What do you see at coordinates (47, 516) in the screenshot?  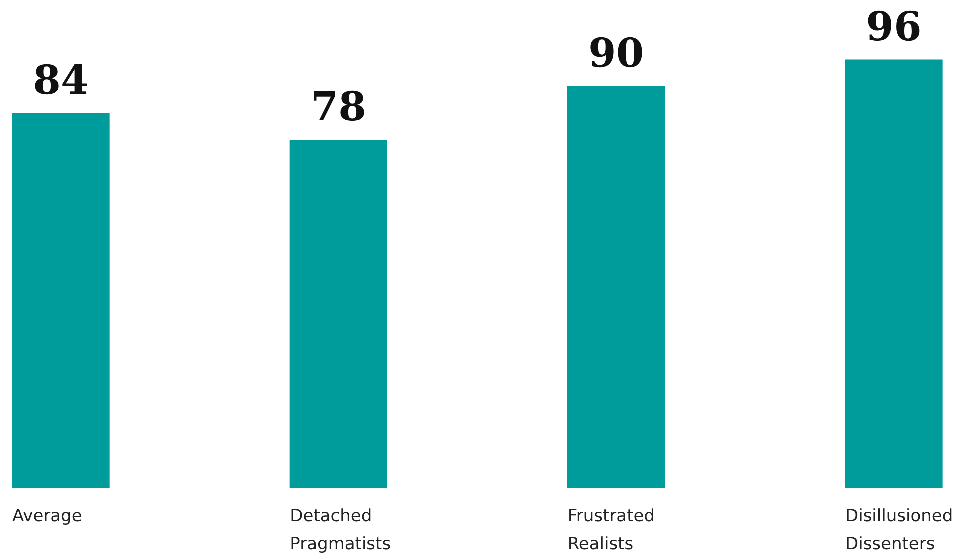 I see `x-tick-label: Average` at bounding box center [47, 516].